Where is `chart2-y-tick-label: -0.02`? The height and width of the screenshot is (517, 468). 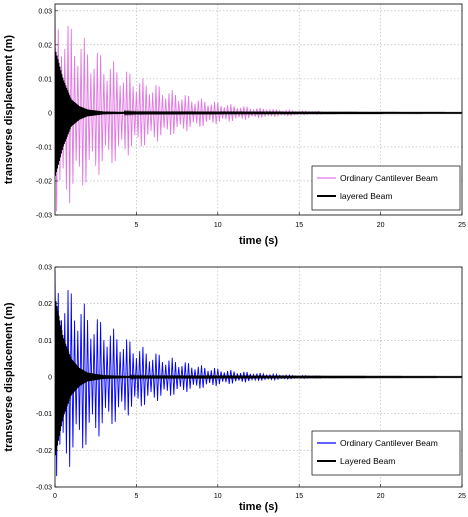
chart2-y-tick-label: -0.02 is located at coordinates (44, 451).